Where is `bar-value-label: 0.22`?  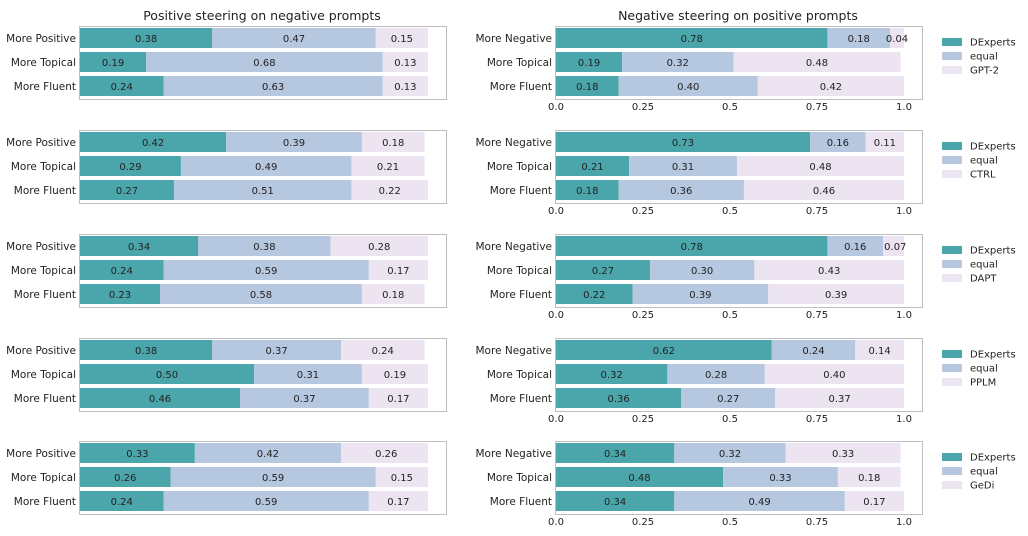 bar-value-label: 0.22 is located at coordinates (390, 191).